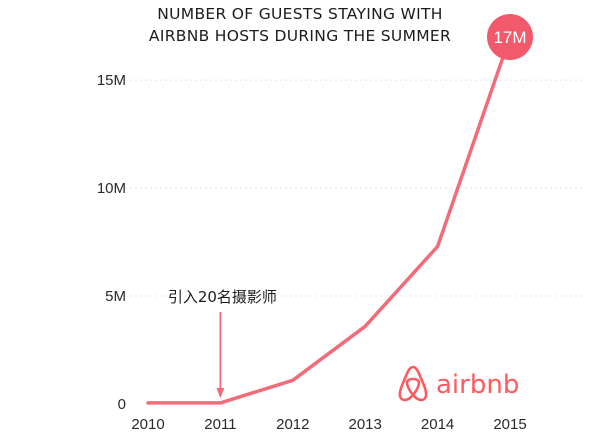 This screenshot has width=600, height=435. What do you see at coordinates (220, 424) in the screenshot?
I see `x-tick-label: 2011` at bounding box center [220, 424].